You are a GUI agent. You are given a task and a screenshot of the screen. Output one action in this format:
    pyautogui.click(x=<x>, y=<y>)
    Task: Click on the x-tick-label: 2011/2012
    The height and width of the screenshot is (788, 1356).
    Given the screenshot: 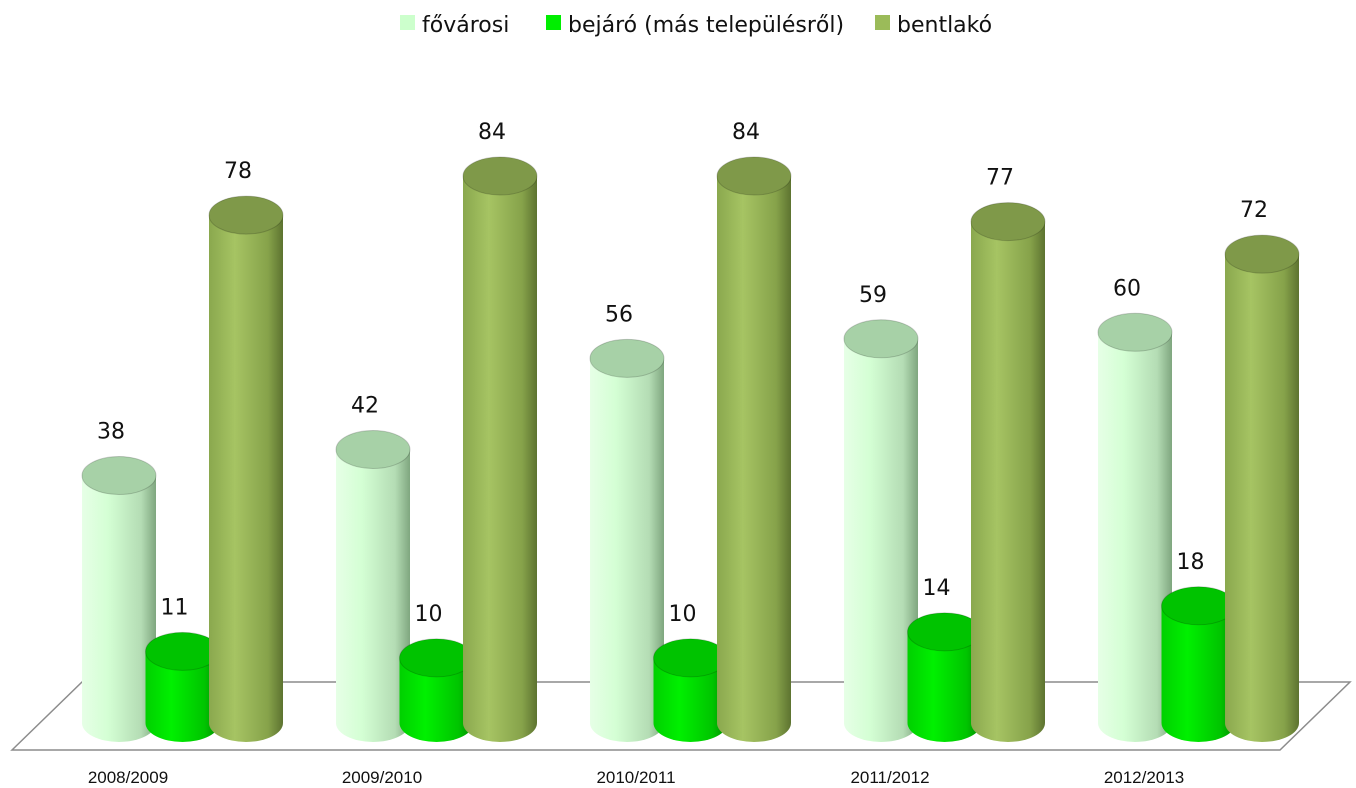 What is the action you would take?
    pyautogui.click(x=889, y=777)
    